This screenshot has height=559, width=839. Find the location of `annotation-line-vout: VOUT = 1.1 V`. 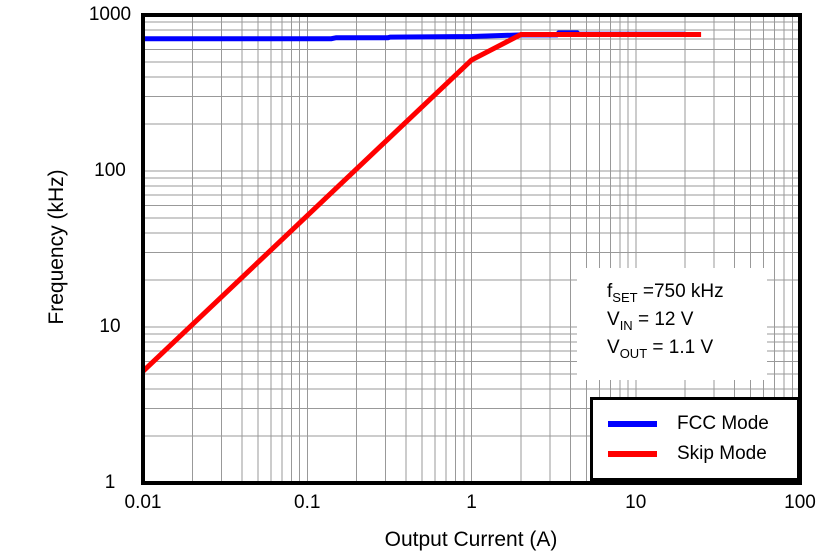

annotation-line-vout: VOUT = 1.1 V is located at coordinates (660, 349).